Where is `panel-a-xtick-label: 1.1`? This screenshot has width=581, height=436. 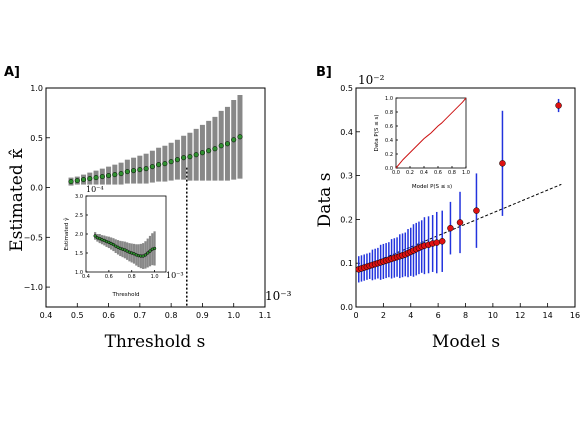
panel-a-xtick-label: 1.1 is located at coordinates (265, 315).